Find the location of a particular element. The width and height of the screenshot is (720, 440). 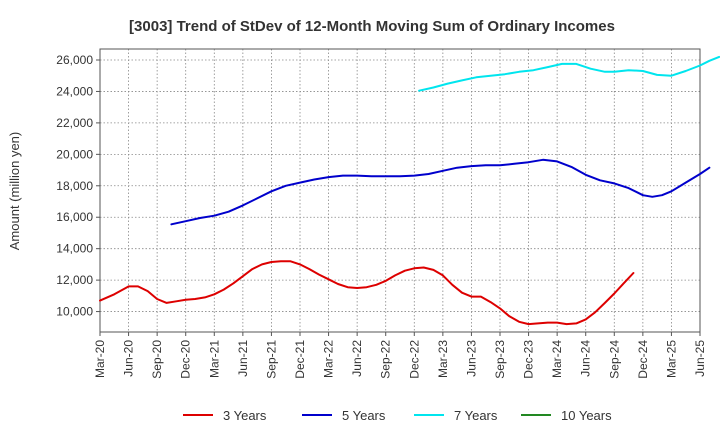

series-line-3-years is located at coordinates (367, 293).